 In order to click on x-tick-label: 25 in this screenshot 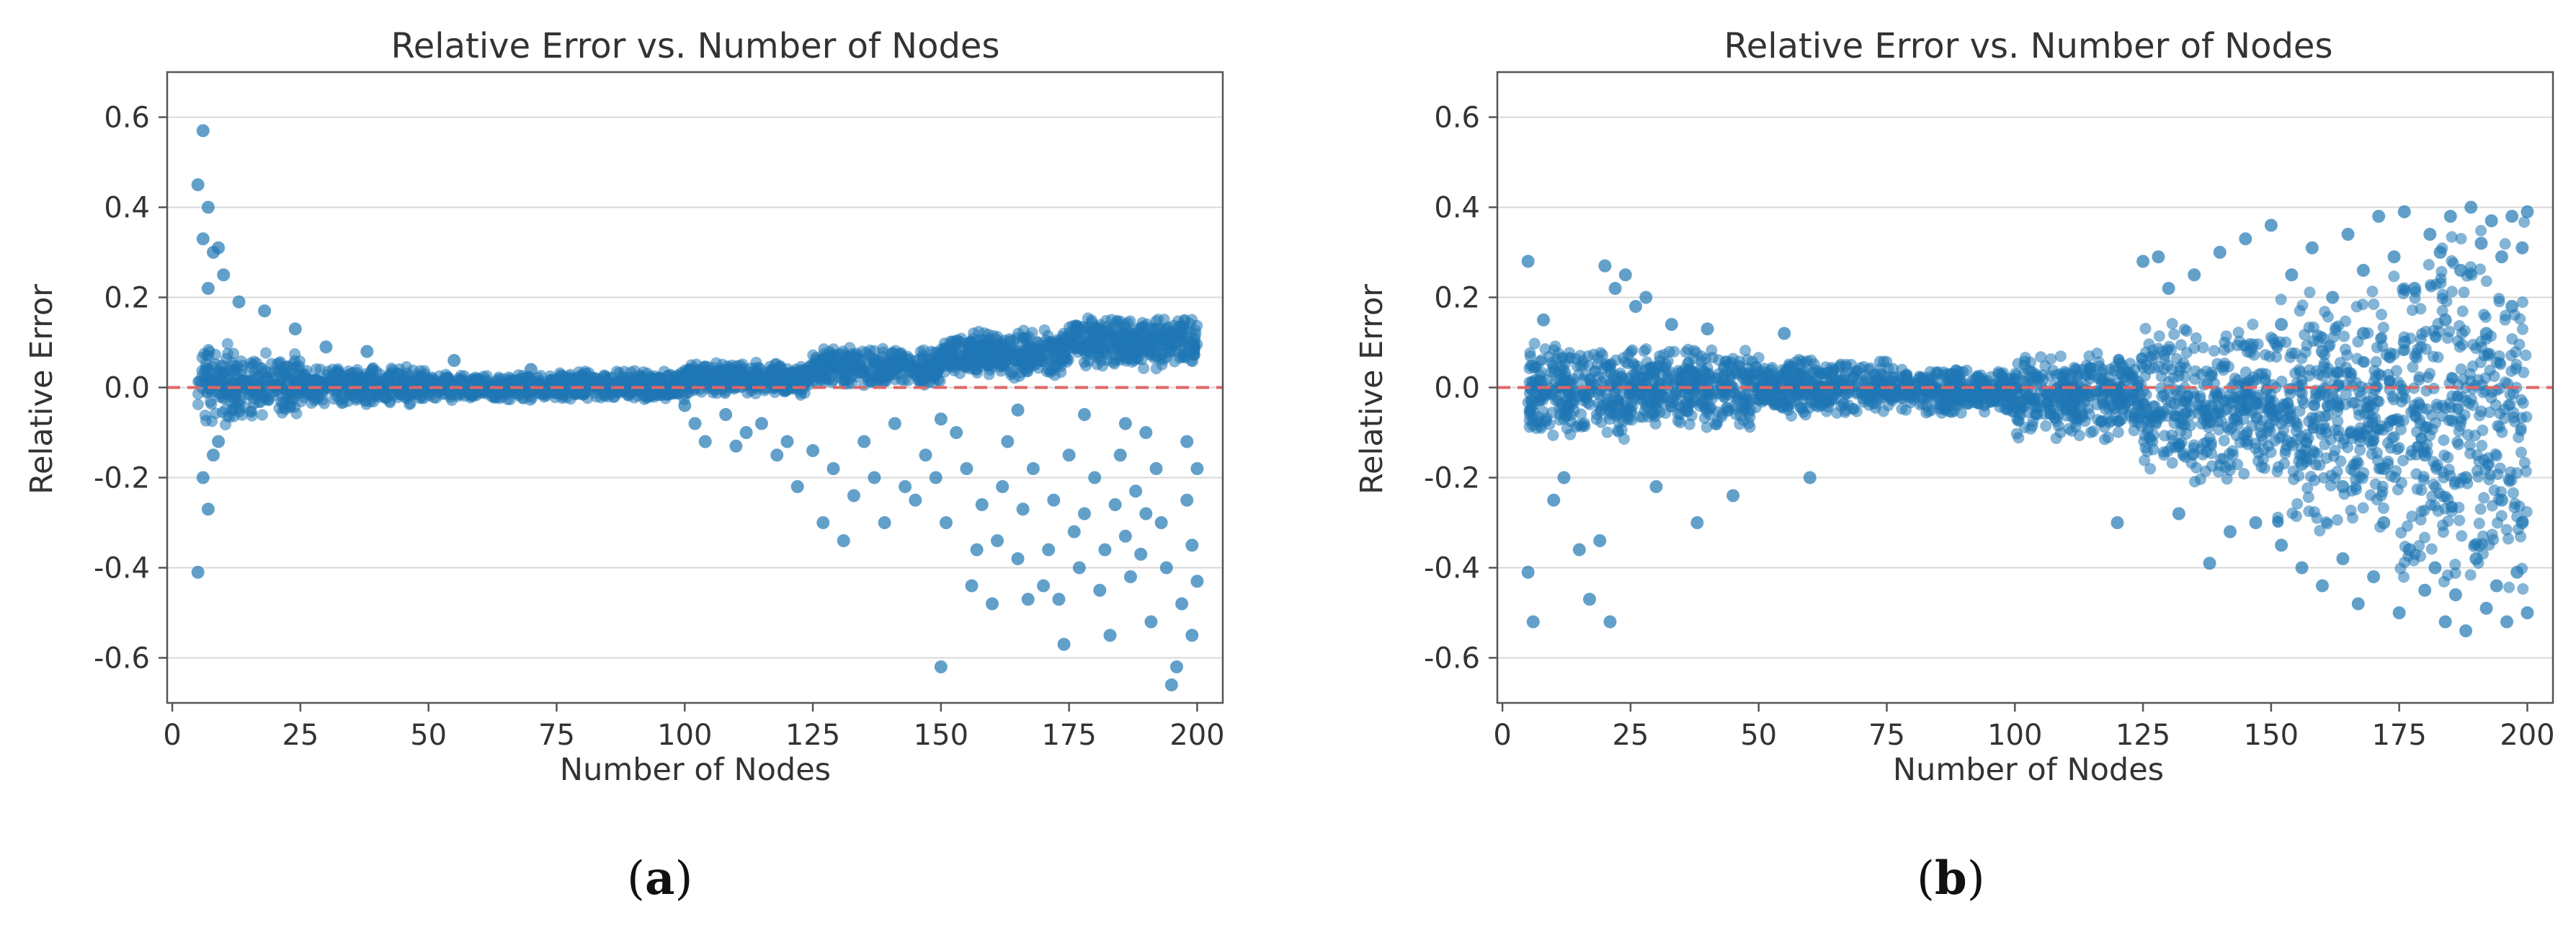, I will do `click(300, 735)`.